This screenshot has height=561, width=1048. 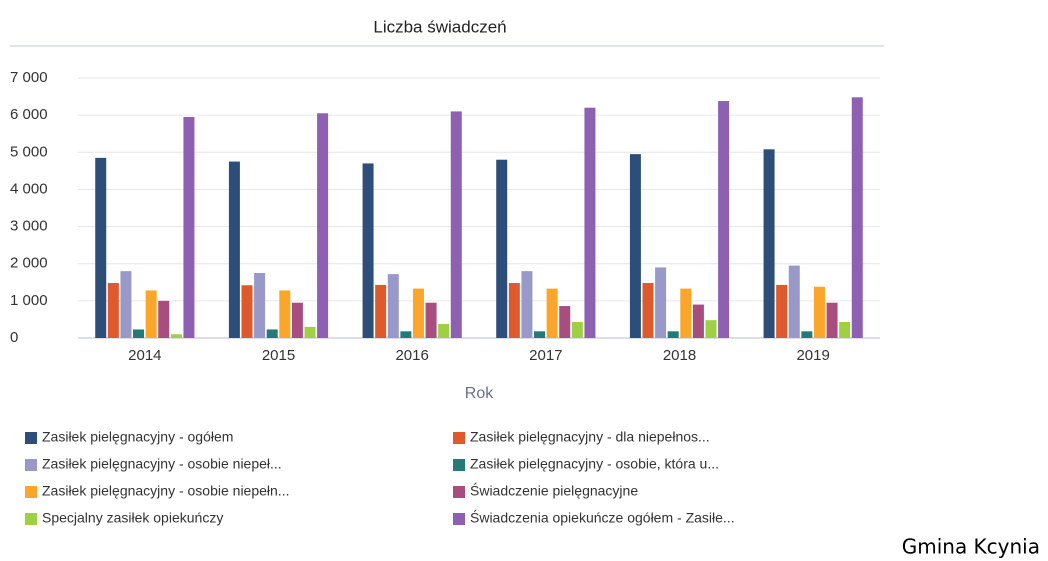 What do you see at coordinates (29, 300) in the screenshot?
I see `y-tick-label: 1 000` at bounding box center [29, 300].